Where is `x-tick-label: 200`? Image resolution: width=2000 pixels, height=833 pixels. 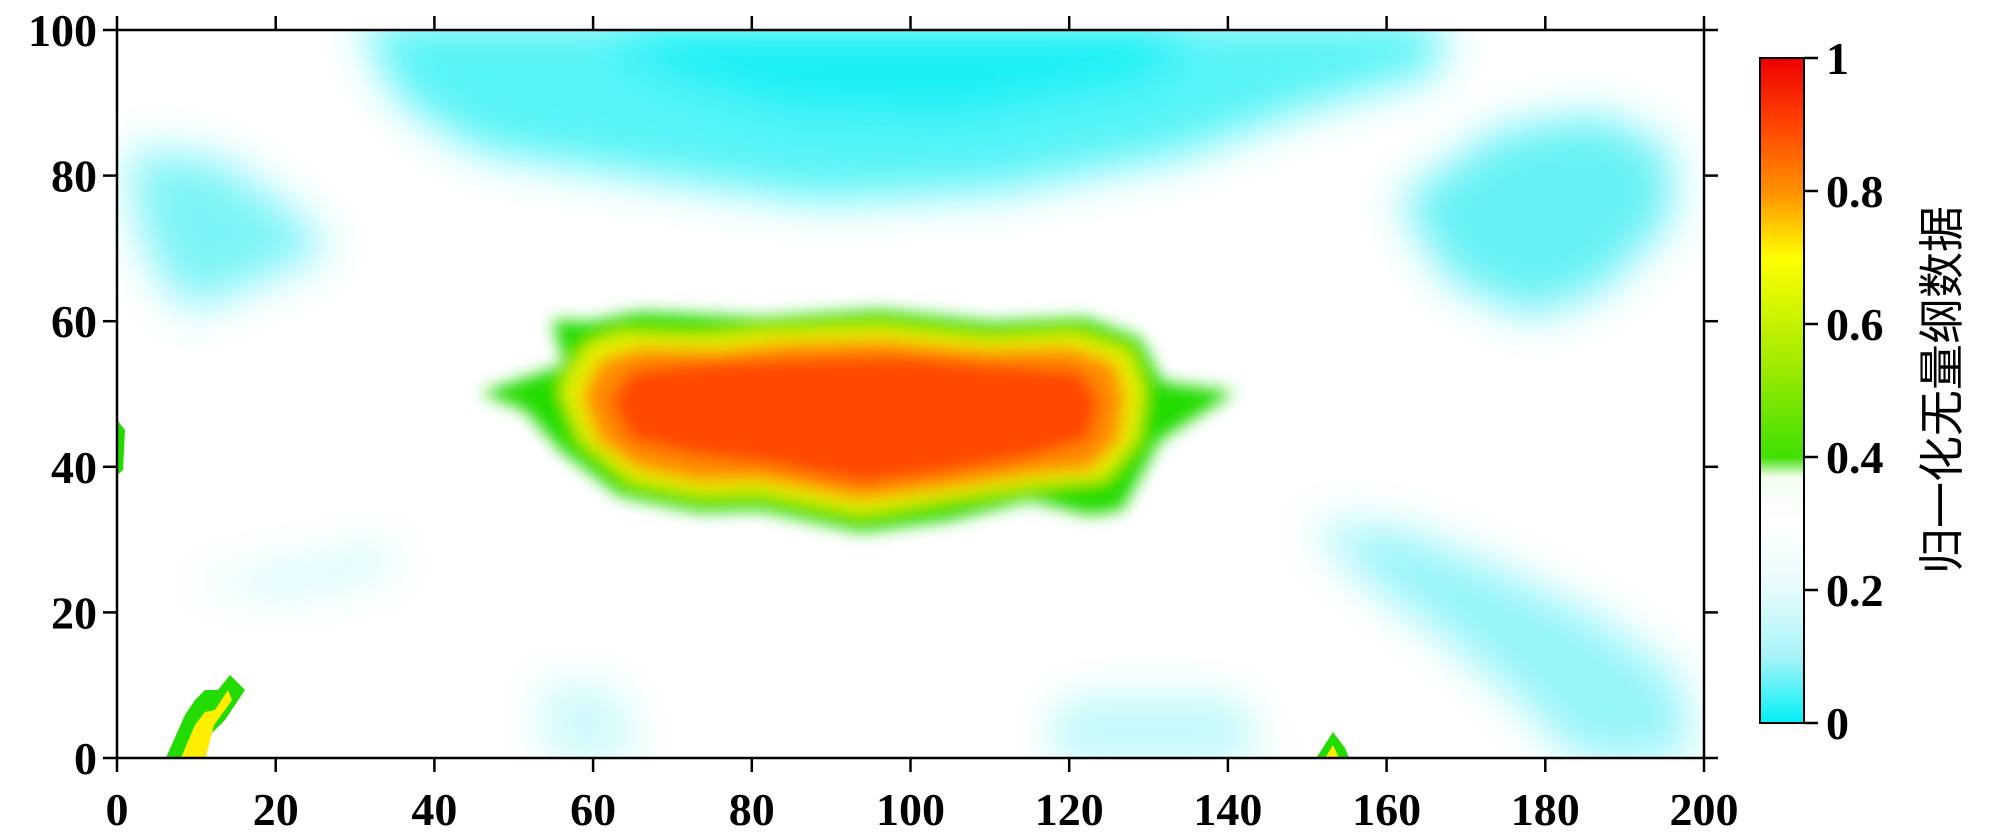 x-tick-label: 200 is located at coordinates (1704, 808).